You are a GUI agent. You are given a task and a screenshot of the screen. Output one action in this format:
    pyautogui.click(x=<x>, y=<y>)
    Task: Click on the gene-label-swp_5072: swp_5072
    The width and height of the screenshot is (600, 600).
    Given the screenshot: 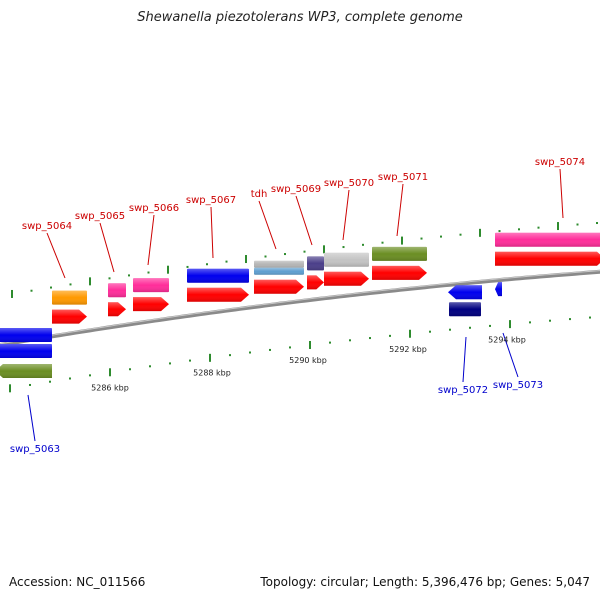 What is the action you would take?
    pyautogui.click(x=463, y=390)
    